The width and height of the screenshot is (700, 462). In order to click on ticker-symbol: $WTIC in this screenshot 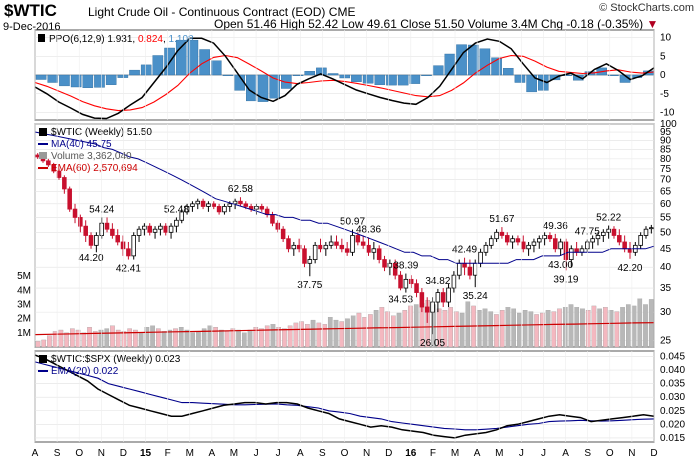, I will do `click(30, 10)`.